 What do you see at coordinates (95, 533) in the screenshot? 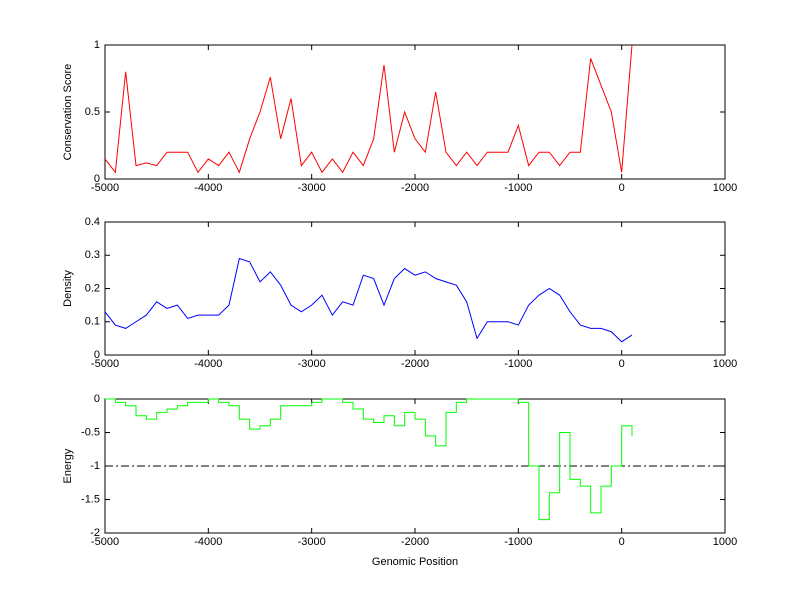
I see `y-tick-label: -2` at bounding box center [95, 533].